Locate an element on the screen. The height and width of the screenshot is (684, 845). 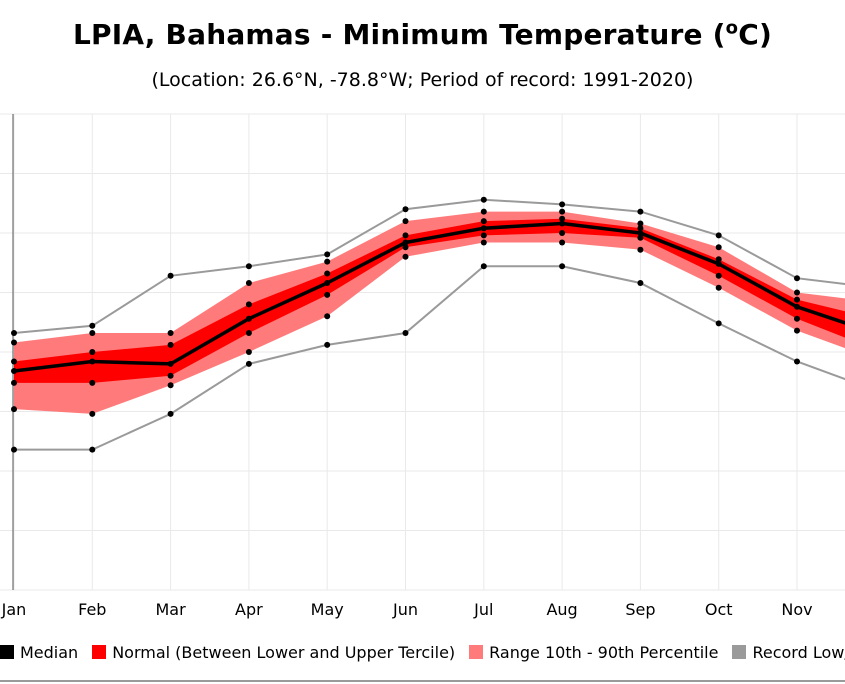
chart-title: LPIA, Bahamas - Minimum Temperature (oC) is located at coordinates (422, 34).